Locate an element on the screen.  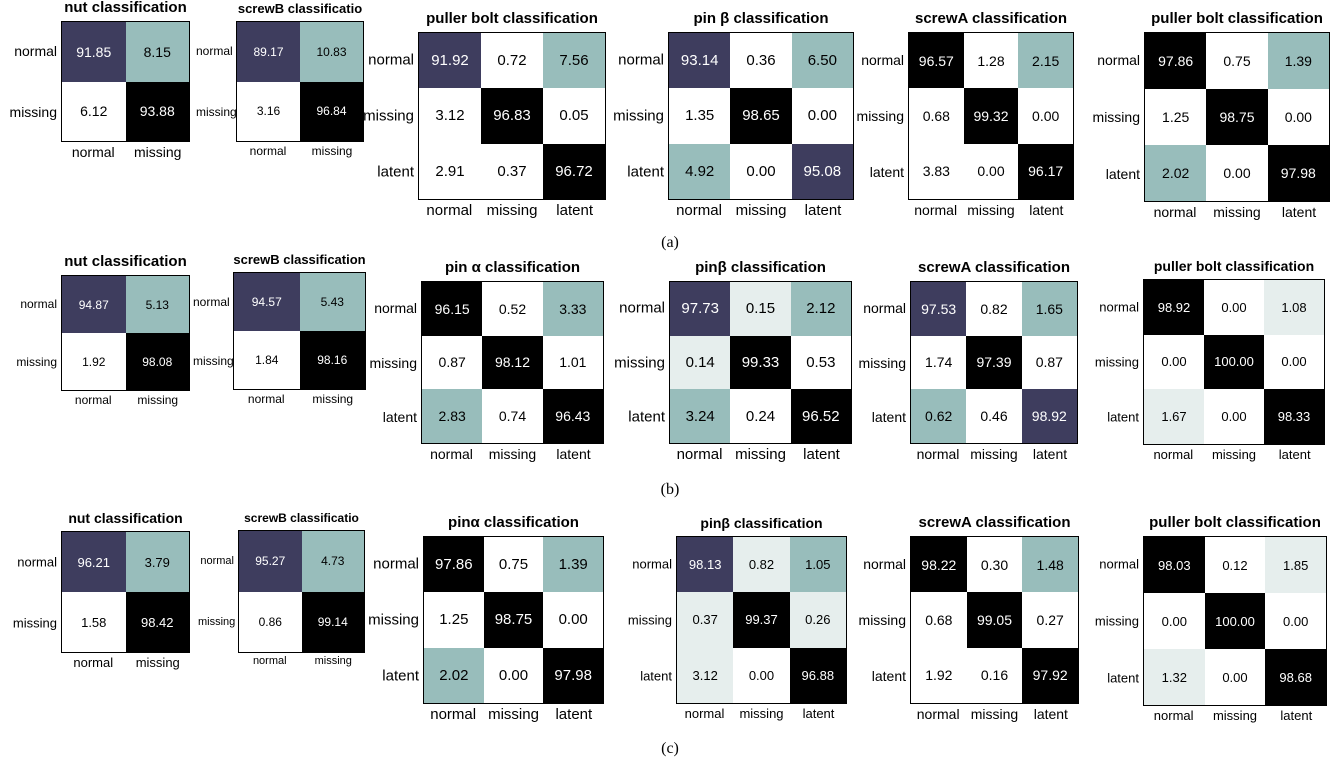
matrix-cell: 5.43 is located at coordinates (332, 302).